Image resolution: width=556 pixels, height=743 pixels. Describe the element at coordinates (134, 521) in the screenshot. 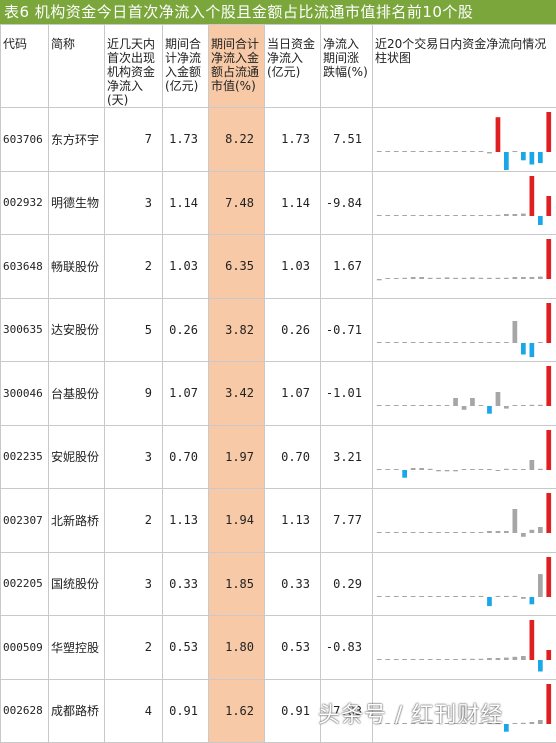

I see `days-cell: 2` at that location.